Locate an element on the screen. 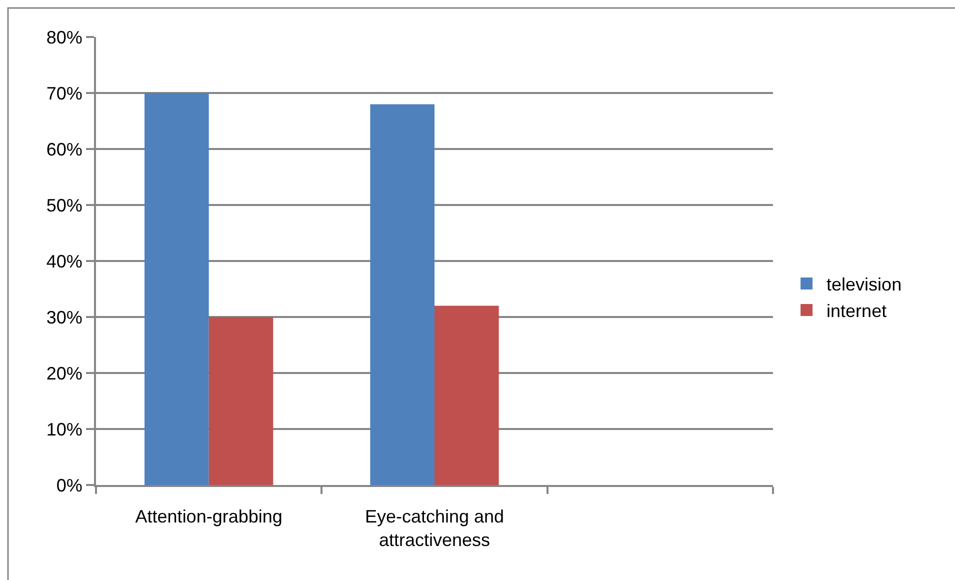  legend-label: internet is located at coordinates (856, 310).